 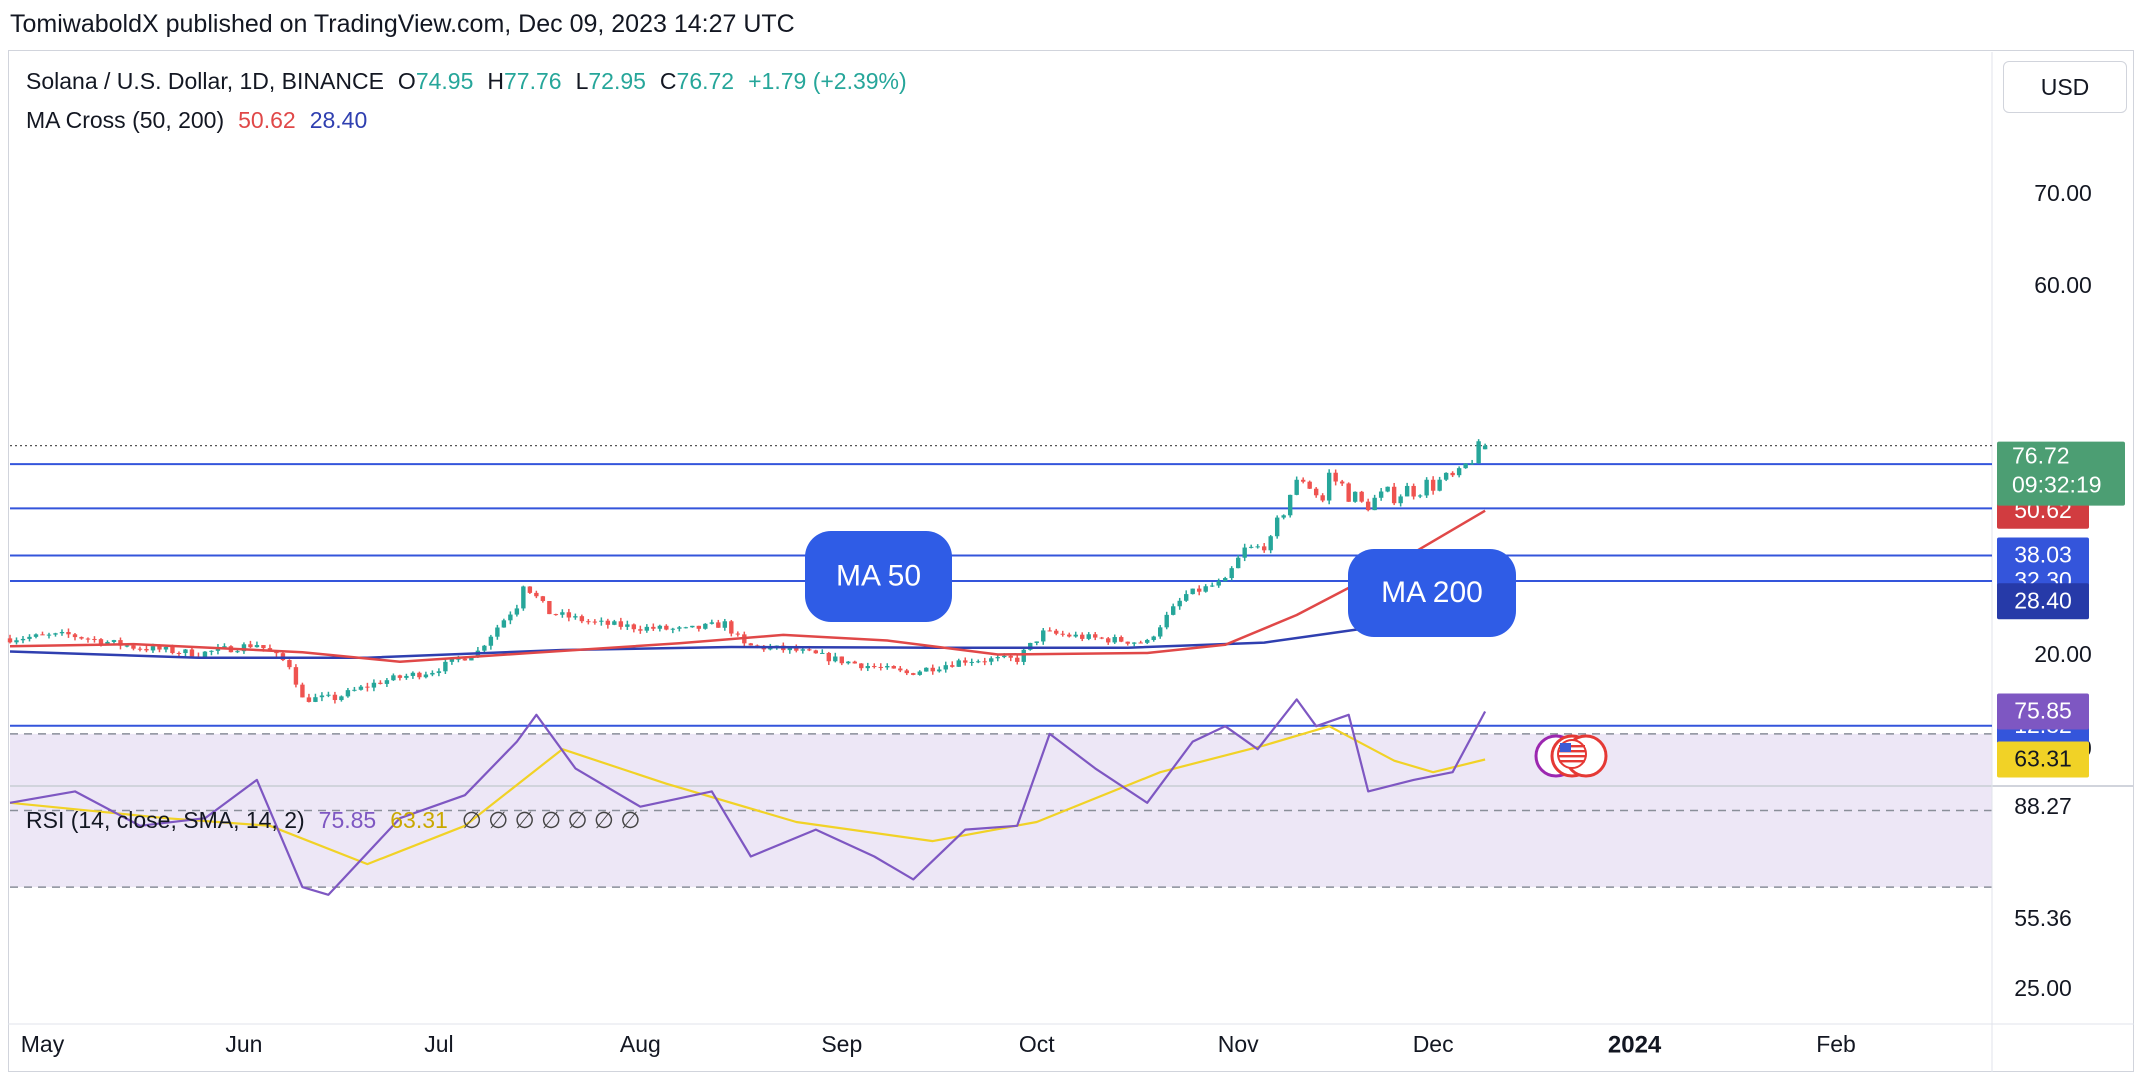 I want to click on symbol-name: Solana / U.S. Dollar, 1D, BINANCE, so click(x=205, y=81).